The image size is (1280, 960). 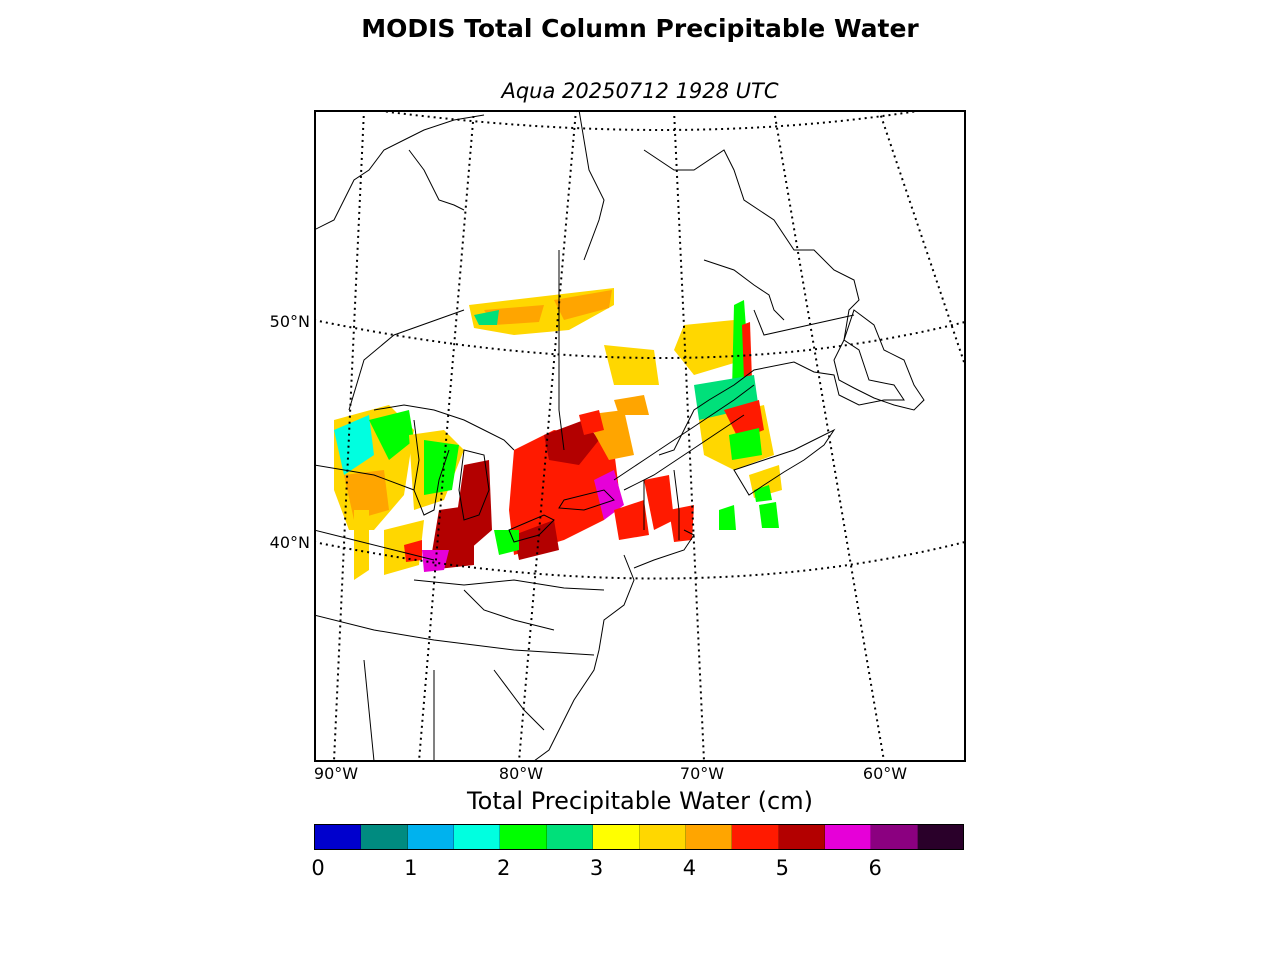 What do you see at coordinates (558, 434) in the screenshot?
I see `precipitable-water-swath` at bounding box center [558, 434].